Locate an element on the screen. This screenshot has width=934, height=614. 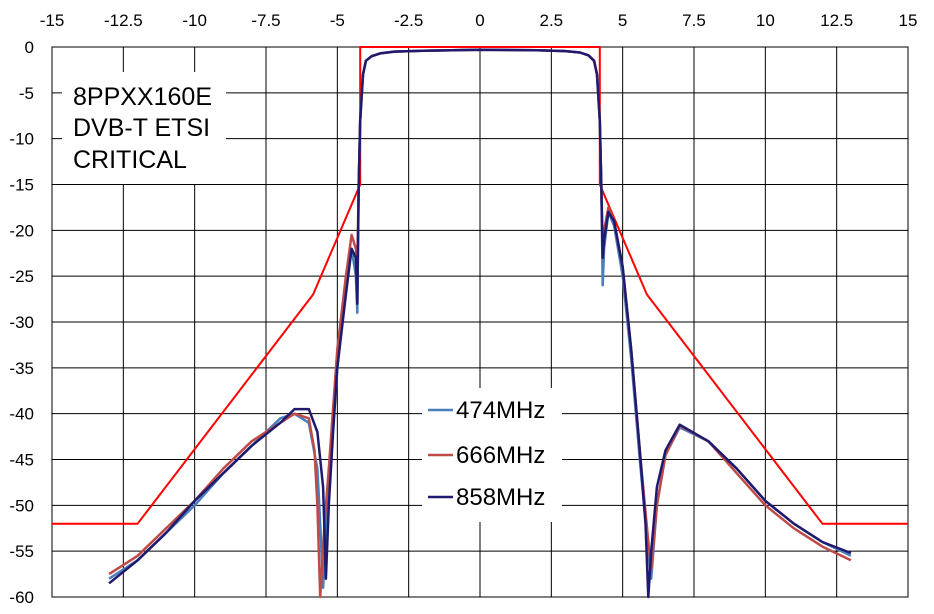
x-tick-label: 0 is located at coordinates (479, 20).